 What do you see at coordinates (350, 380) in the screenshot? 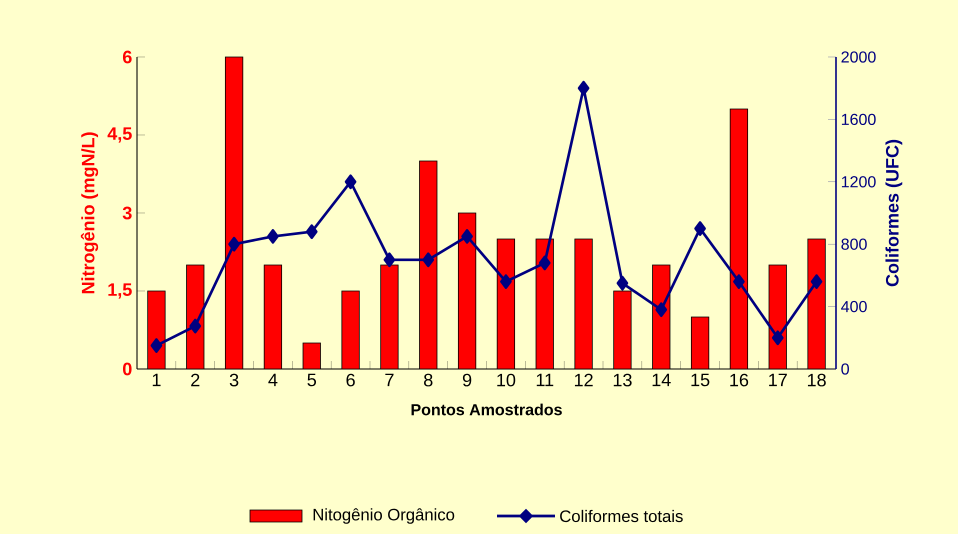
I see `x-tick-label: 6` at bounding box center [350, 380].